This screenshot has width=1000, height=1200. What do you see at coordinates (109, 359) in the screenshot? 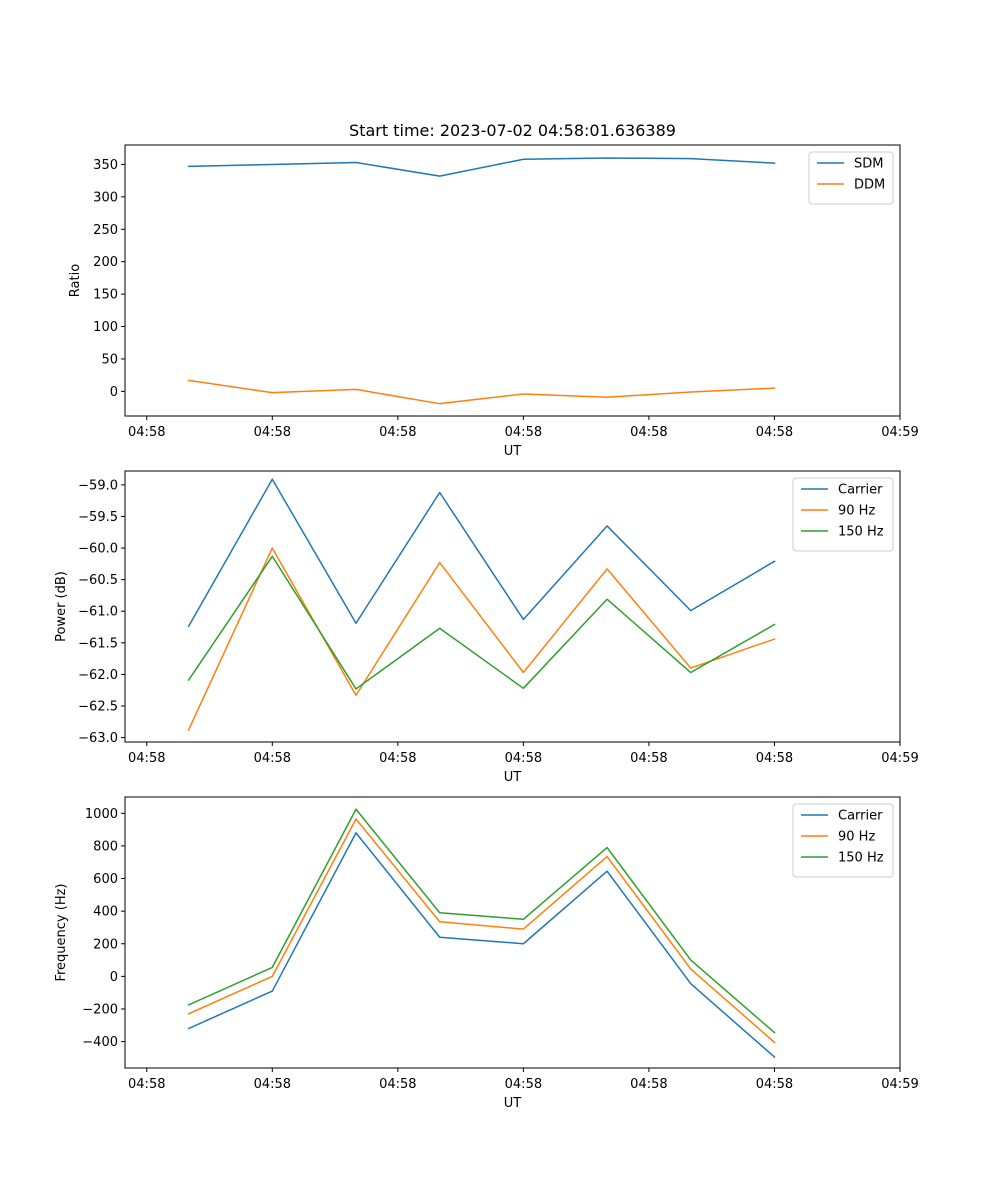
I see `panel-1-ytick-label: 50` at bounding box center [109, 359].